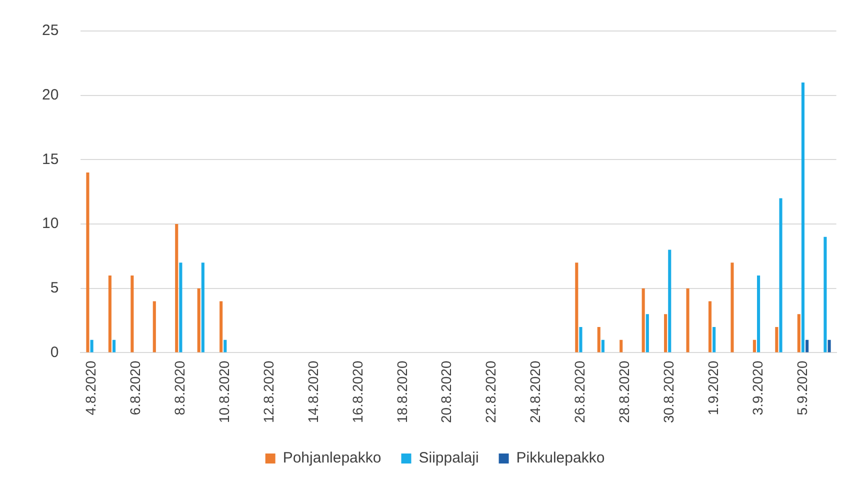 The width and height of the screenshot is (850, 482). I want to click on x-tick-label: 10.8.2020, so click(224, 392).